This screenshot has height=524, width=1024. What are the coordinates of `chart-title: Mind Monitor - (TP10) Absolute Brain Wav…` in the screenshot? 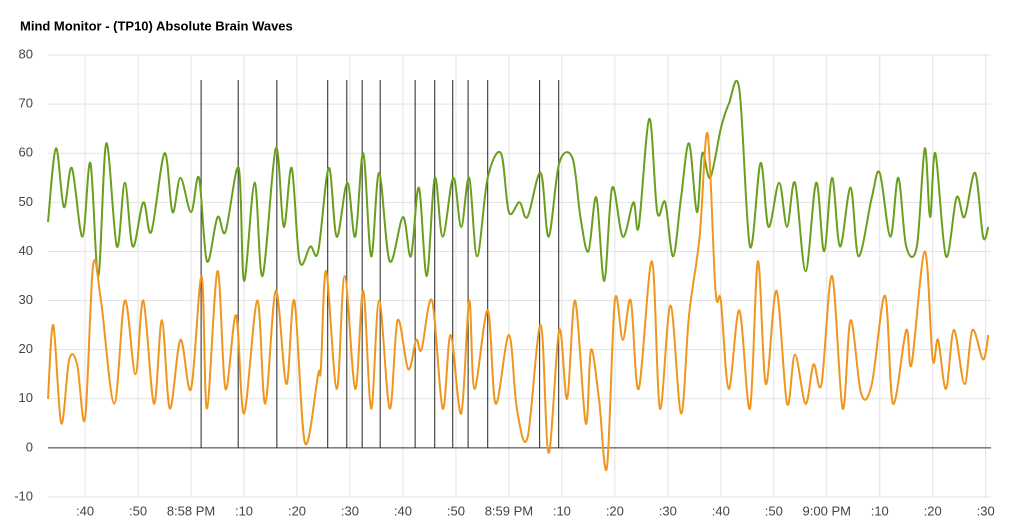 It's located at (156, 25).